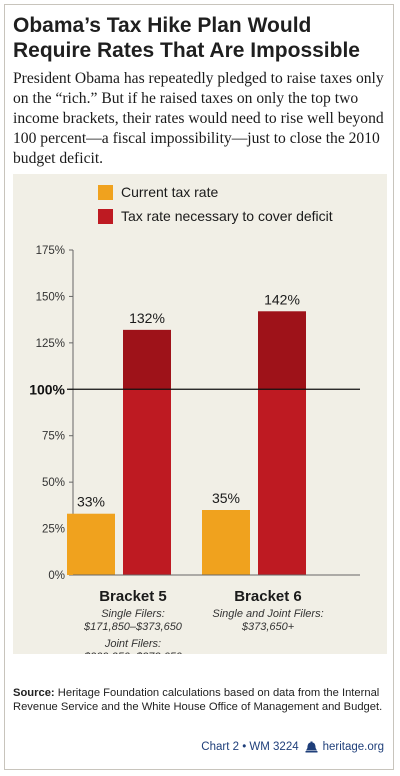 This screenshot has height=776, width=400. I want to click on bar-1-necessary-upper, so click(147, 359).